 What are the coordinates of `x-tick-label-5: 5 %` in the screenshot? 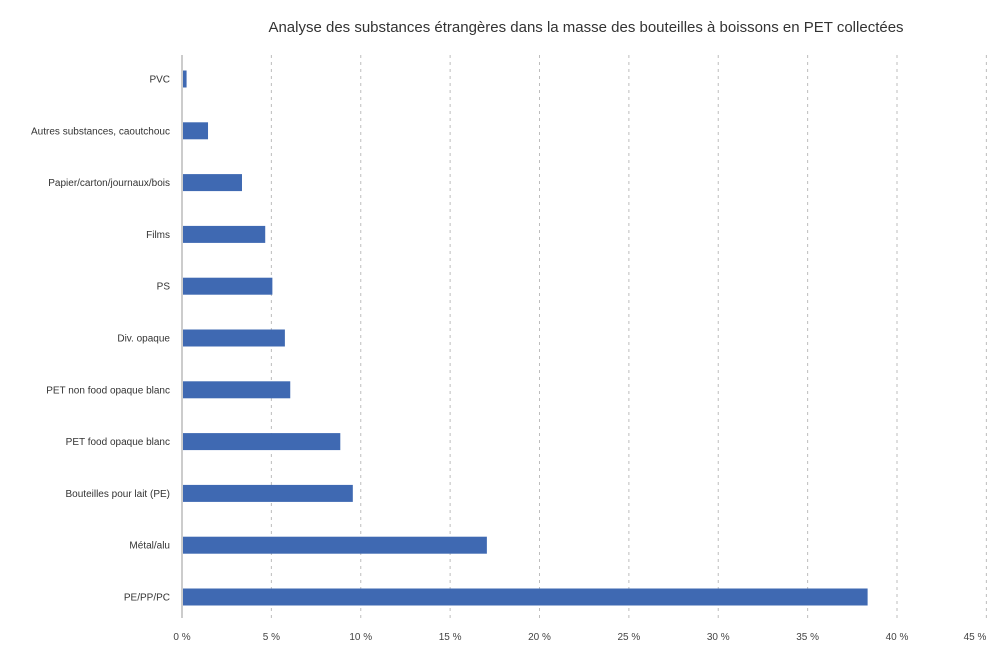 It's located at (271, 637).